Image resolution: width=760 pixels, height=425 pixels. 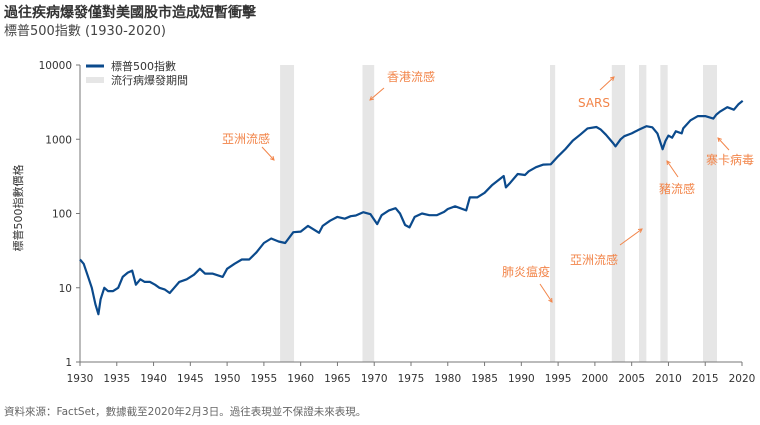 I want to click on annotation-zika-2016: 寨卡病毒, so click(x=730, y=159).